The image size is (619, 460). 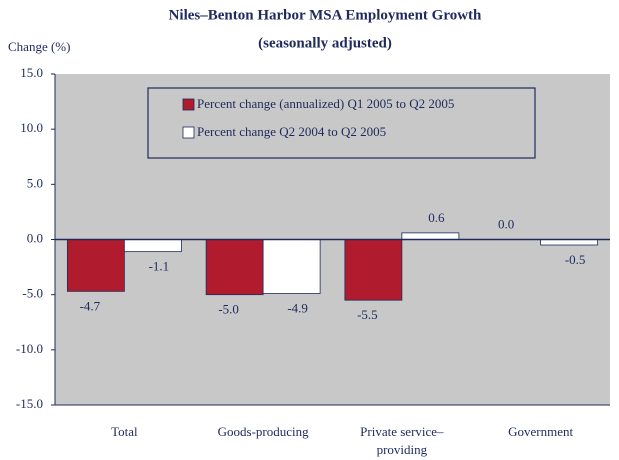 What do you see at coordinates (297, 308) in the screenshot?
I see `data-label: -4.9` at bounding box center [297, 308].